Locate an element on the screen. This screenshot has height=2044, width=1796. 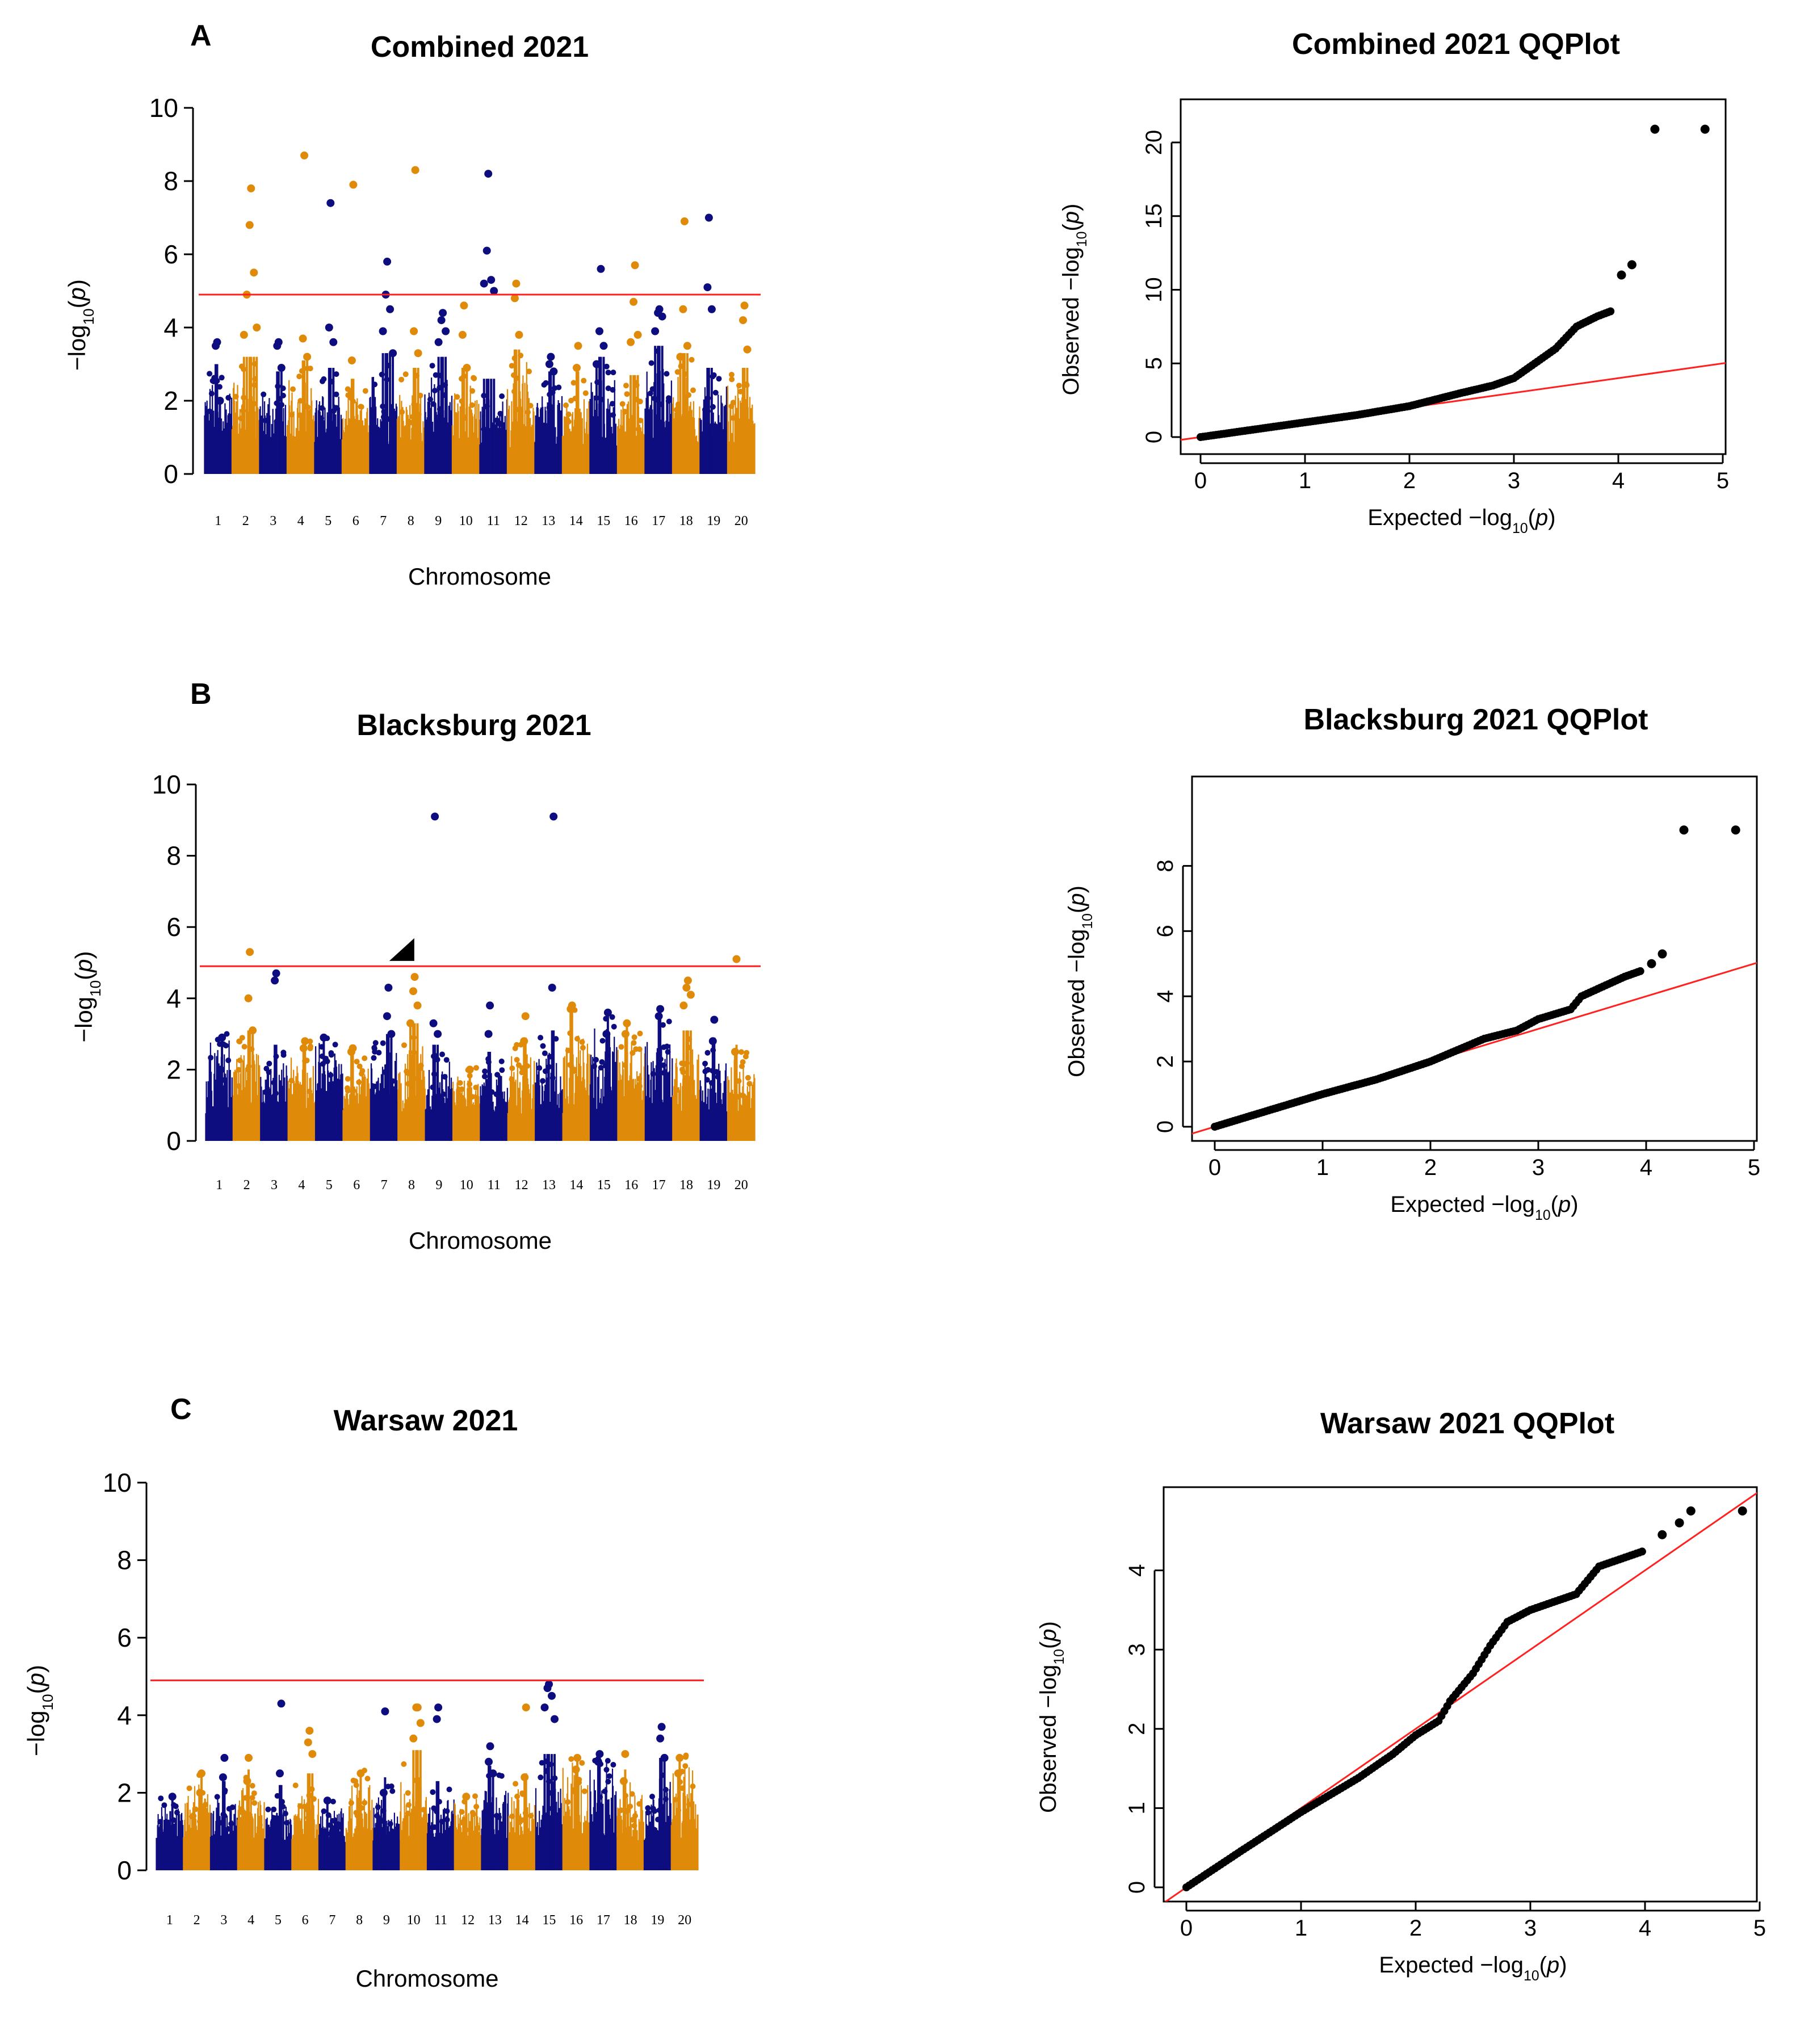
chromosome-label: 12 is located at coordinates (468, 1921).